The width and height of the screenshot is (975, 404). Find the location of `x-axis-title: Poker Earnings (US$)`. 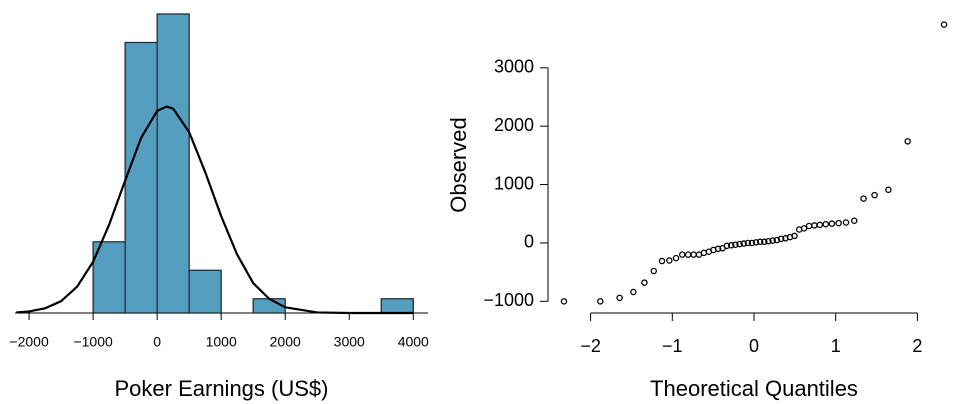

x-axis-title: Poker Earnings (US$) is located at coordinates (222, 388).